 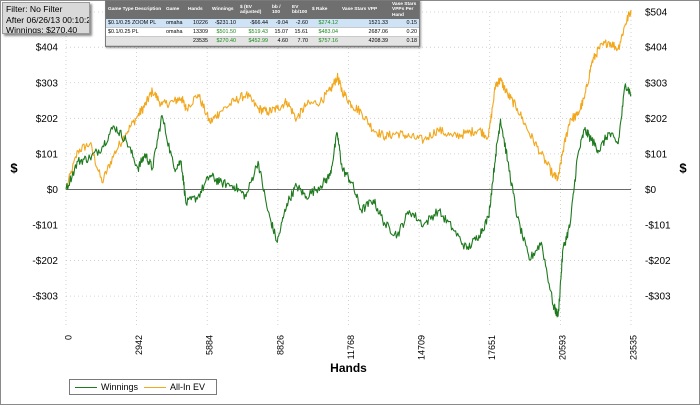 What do you see at coordinates (135, 41) in the screenshot?
I see `stats-cell-desc` at bounding box center [135, 41].